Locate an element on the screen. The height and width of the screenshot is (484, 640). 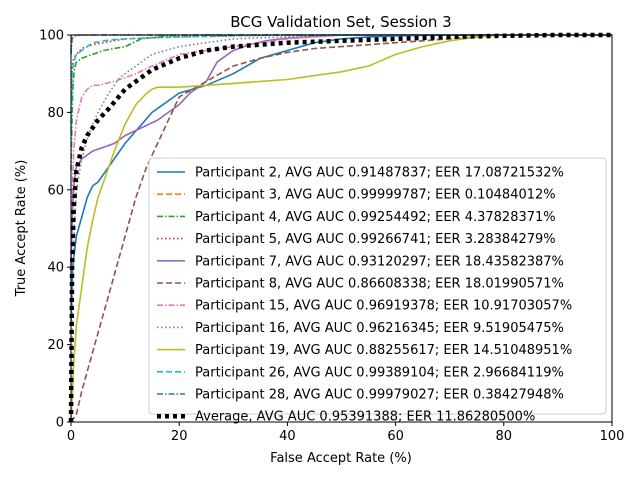
y-tick-label: 20 is located at coordinates (55, 345).